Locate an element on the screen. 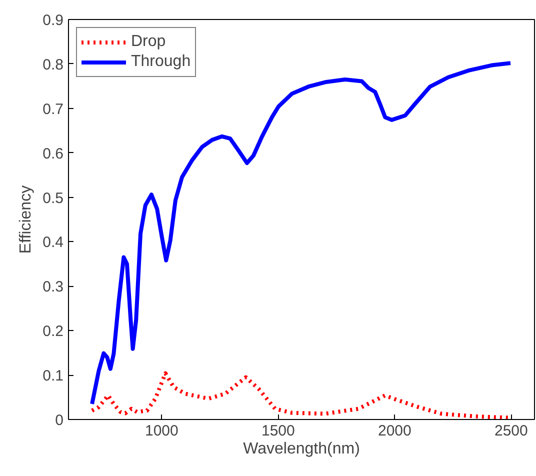  y-tick-label: 0.4 is located at coordinates (53, 243).